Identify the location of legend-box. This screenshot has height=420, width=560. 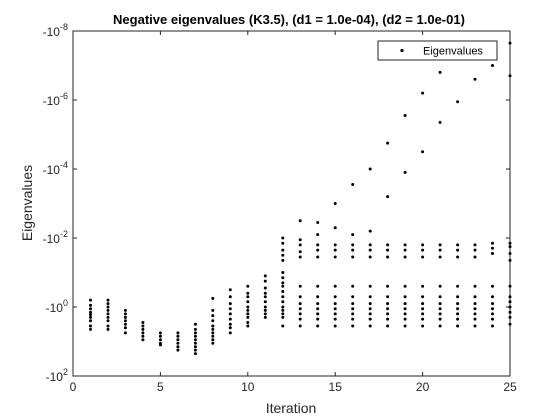
(437, 50).